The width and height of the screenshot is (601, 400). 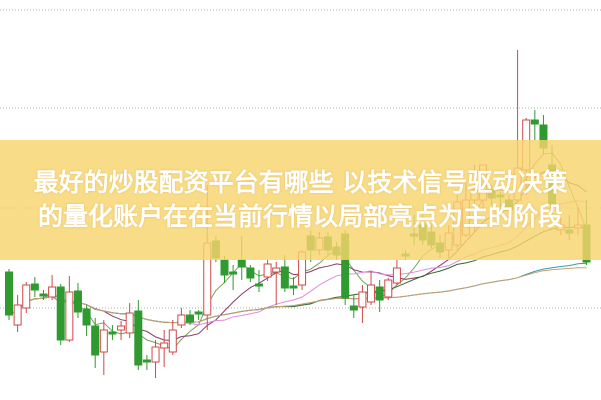 What do you see at coordinates (300, 216) in the screenshot?
I see `title-line-2: 的量化账户在在当前行情以局部亮点为主的阶段` at bounding box center [300, 216].